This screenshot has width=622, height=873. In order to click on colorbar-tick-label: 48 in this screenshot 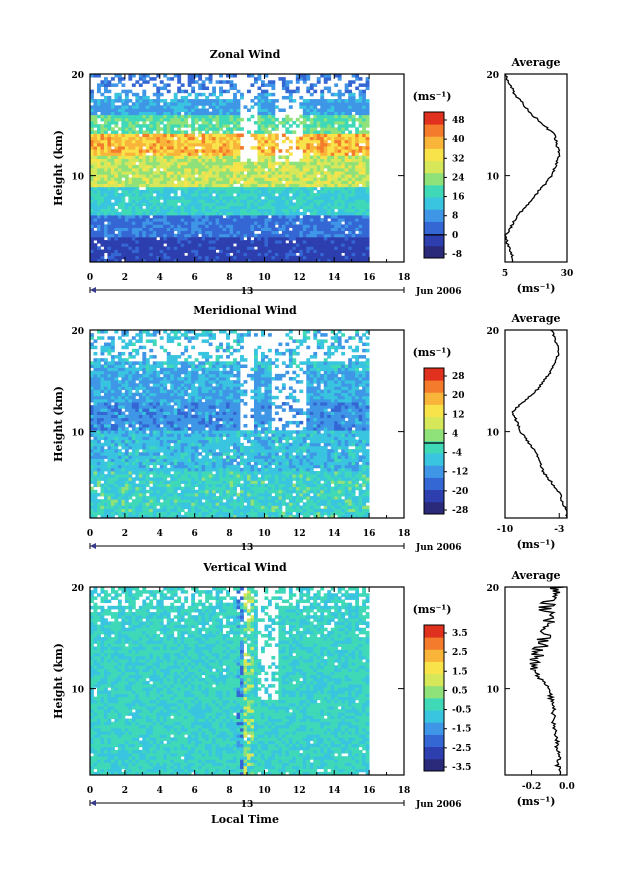, I will do `click(458, 121)`.